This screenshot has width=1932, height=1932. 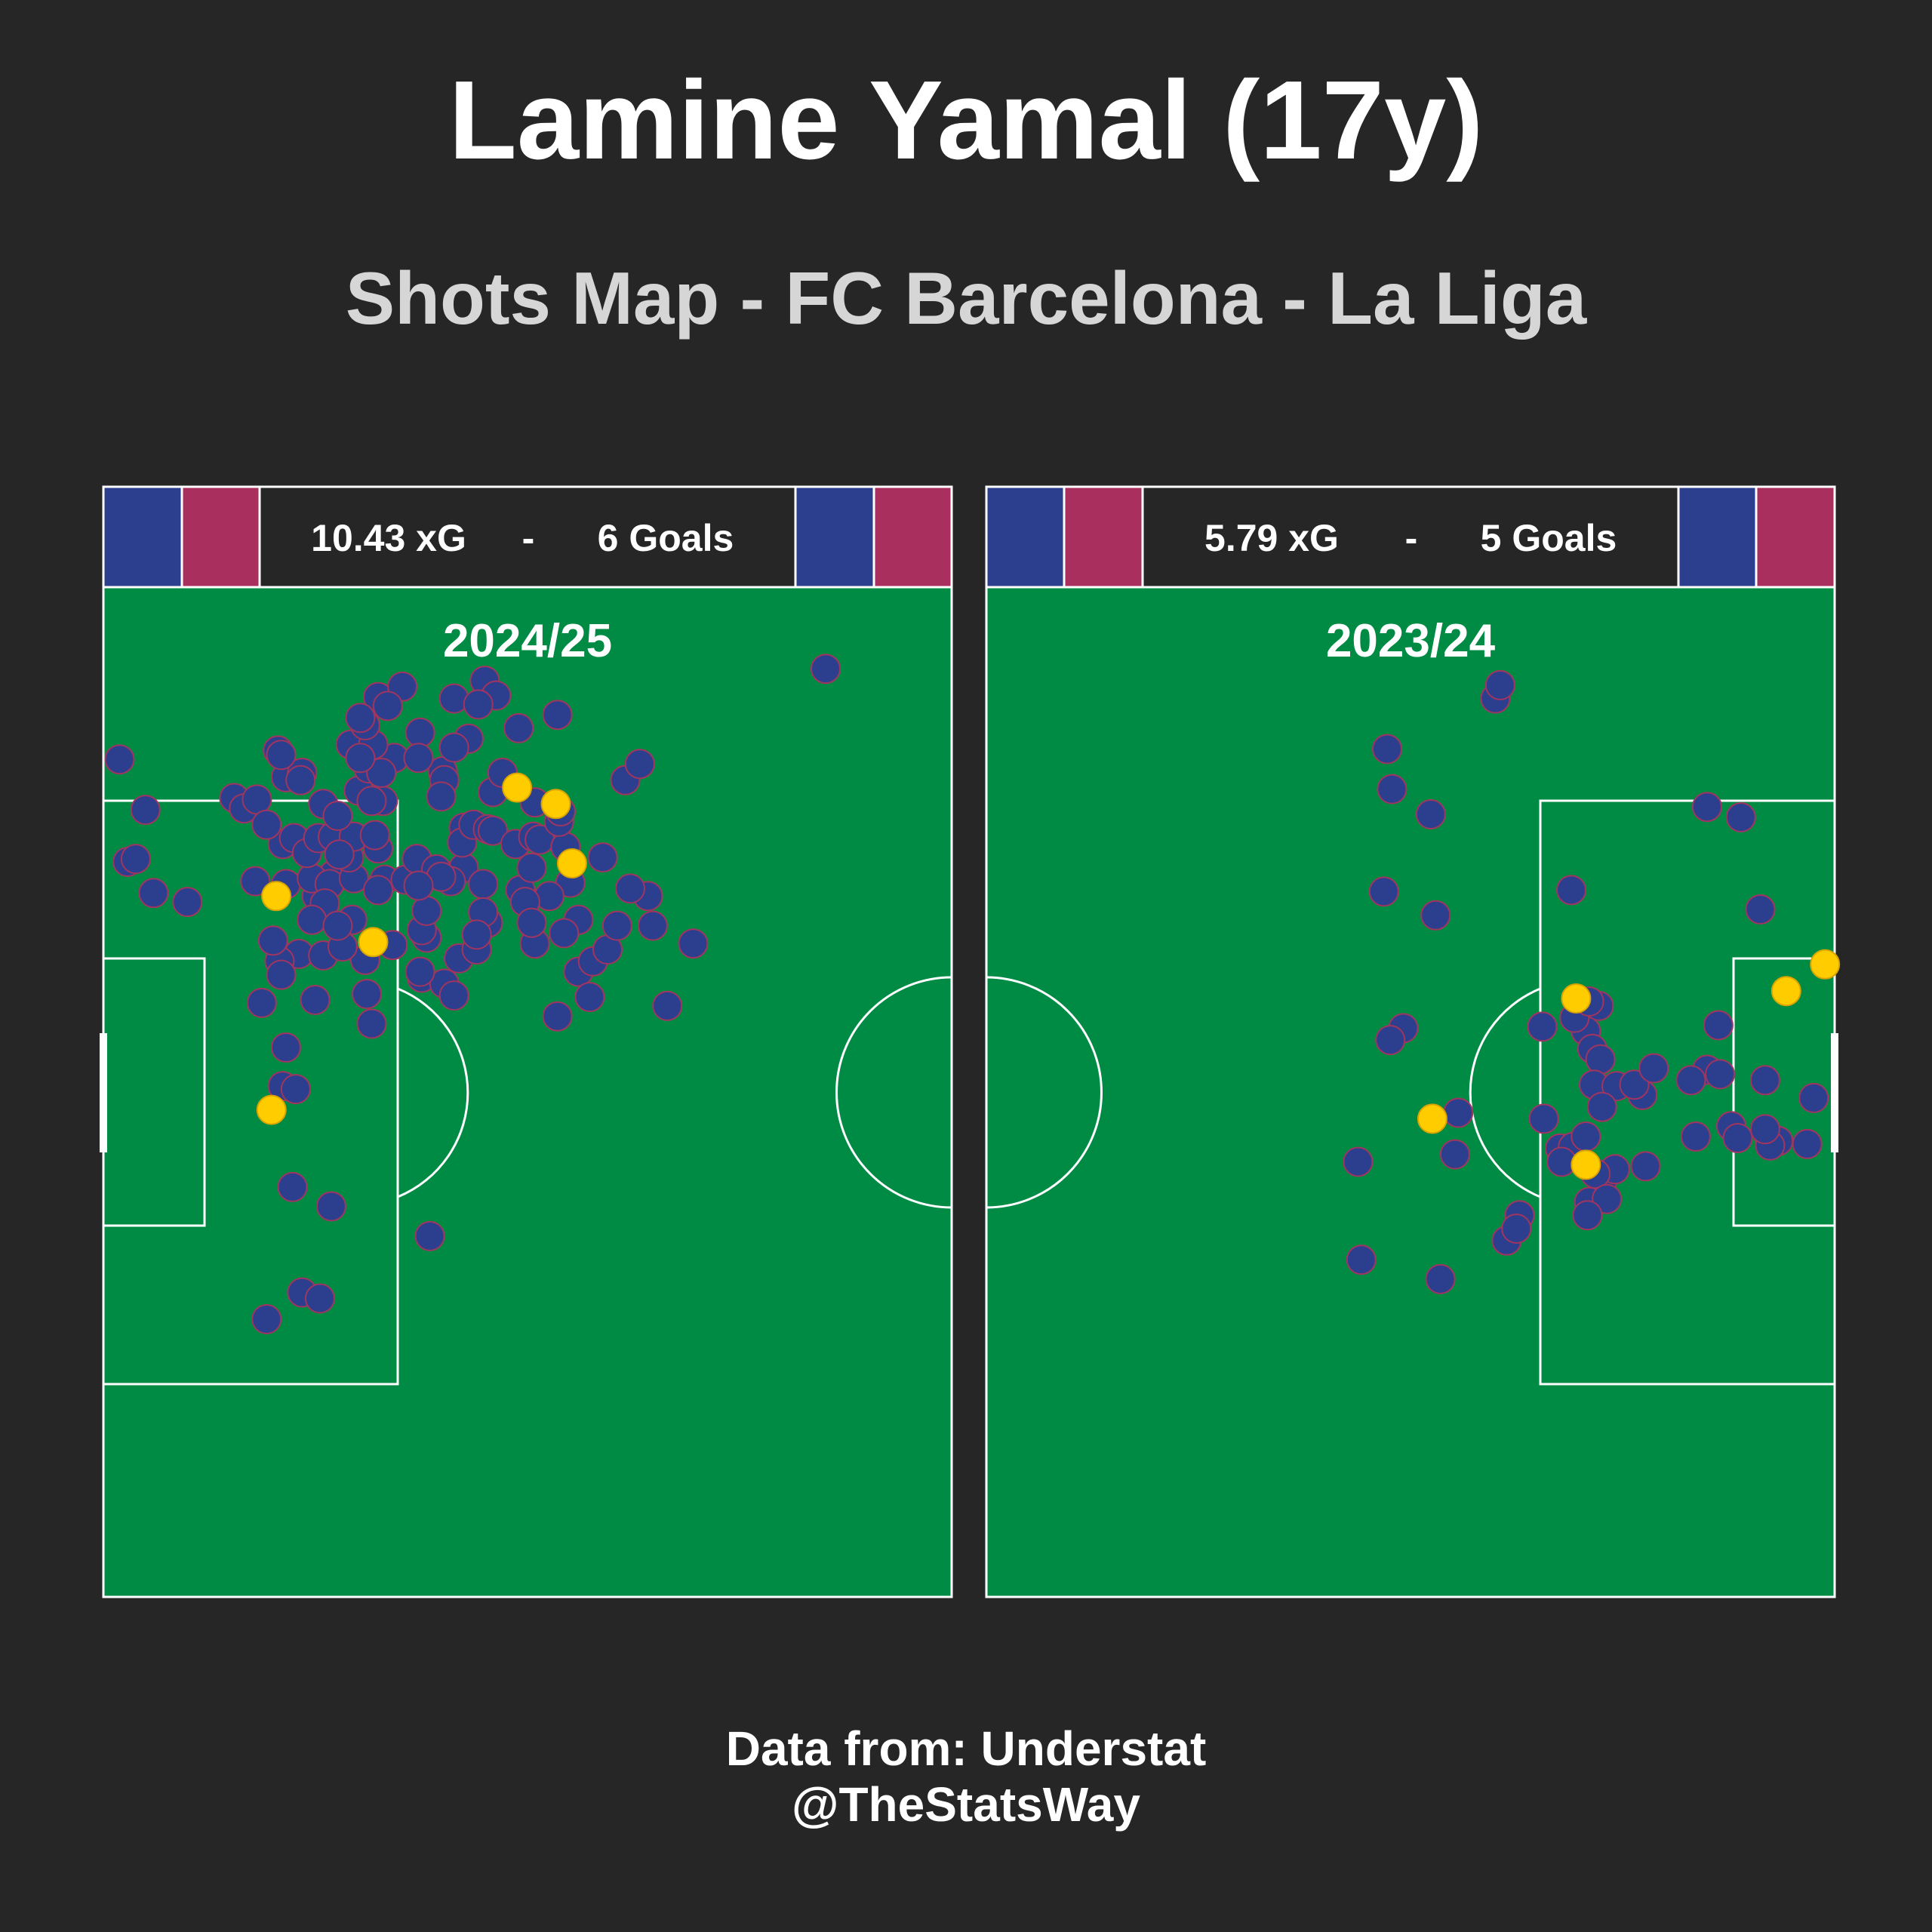 I want to click on chart-title: Lamine Yamal (17y), so click(x=966, y=120).